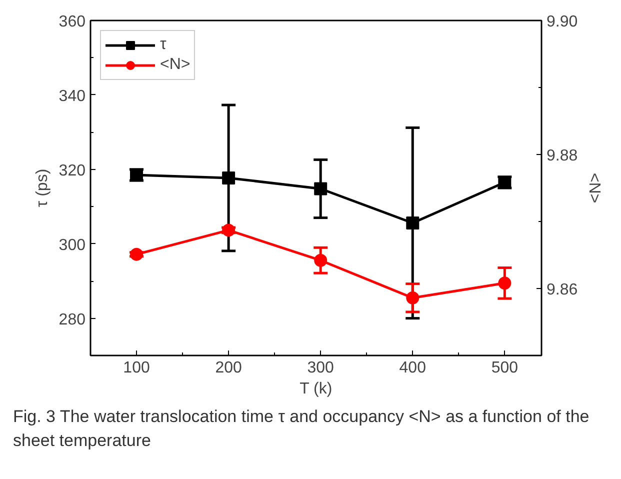 This screenshot has height=479, width=621. I want to click on x-tick-label: 200, so click(228, 368).